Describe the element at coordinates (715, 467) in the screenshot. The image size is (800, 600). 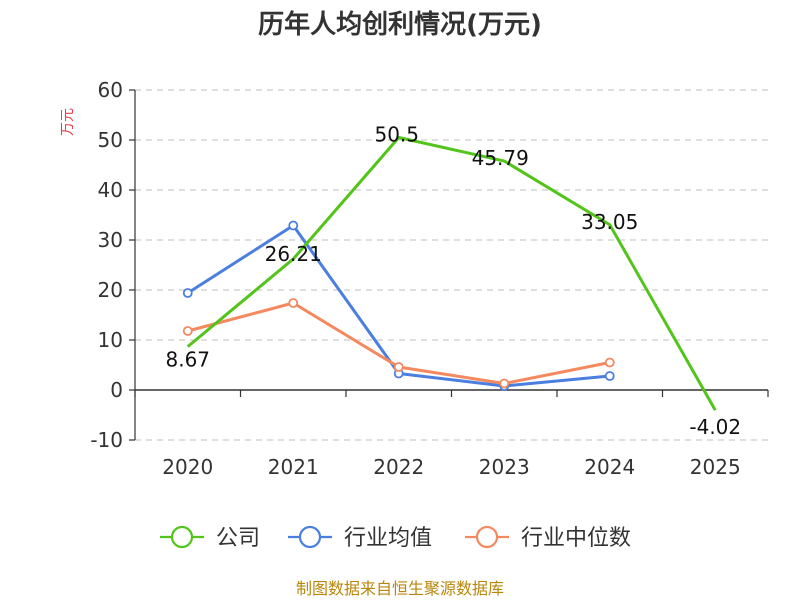
I see `x-tick-label: 2025` at that location.